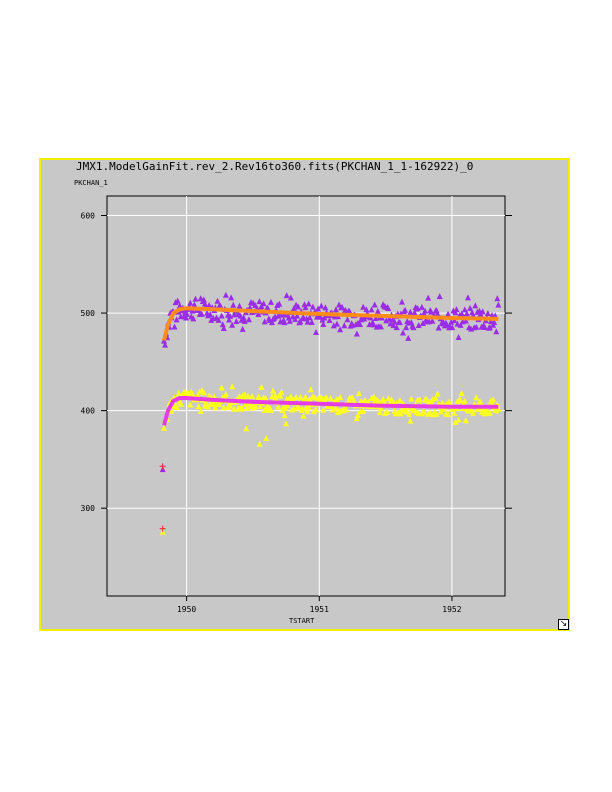 The width and height of the screenshot is (612, 792). Describe the element at coordinates (451, 609) in the screenshot. I see `x-tick-label: 1952` at that location.